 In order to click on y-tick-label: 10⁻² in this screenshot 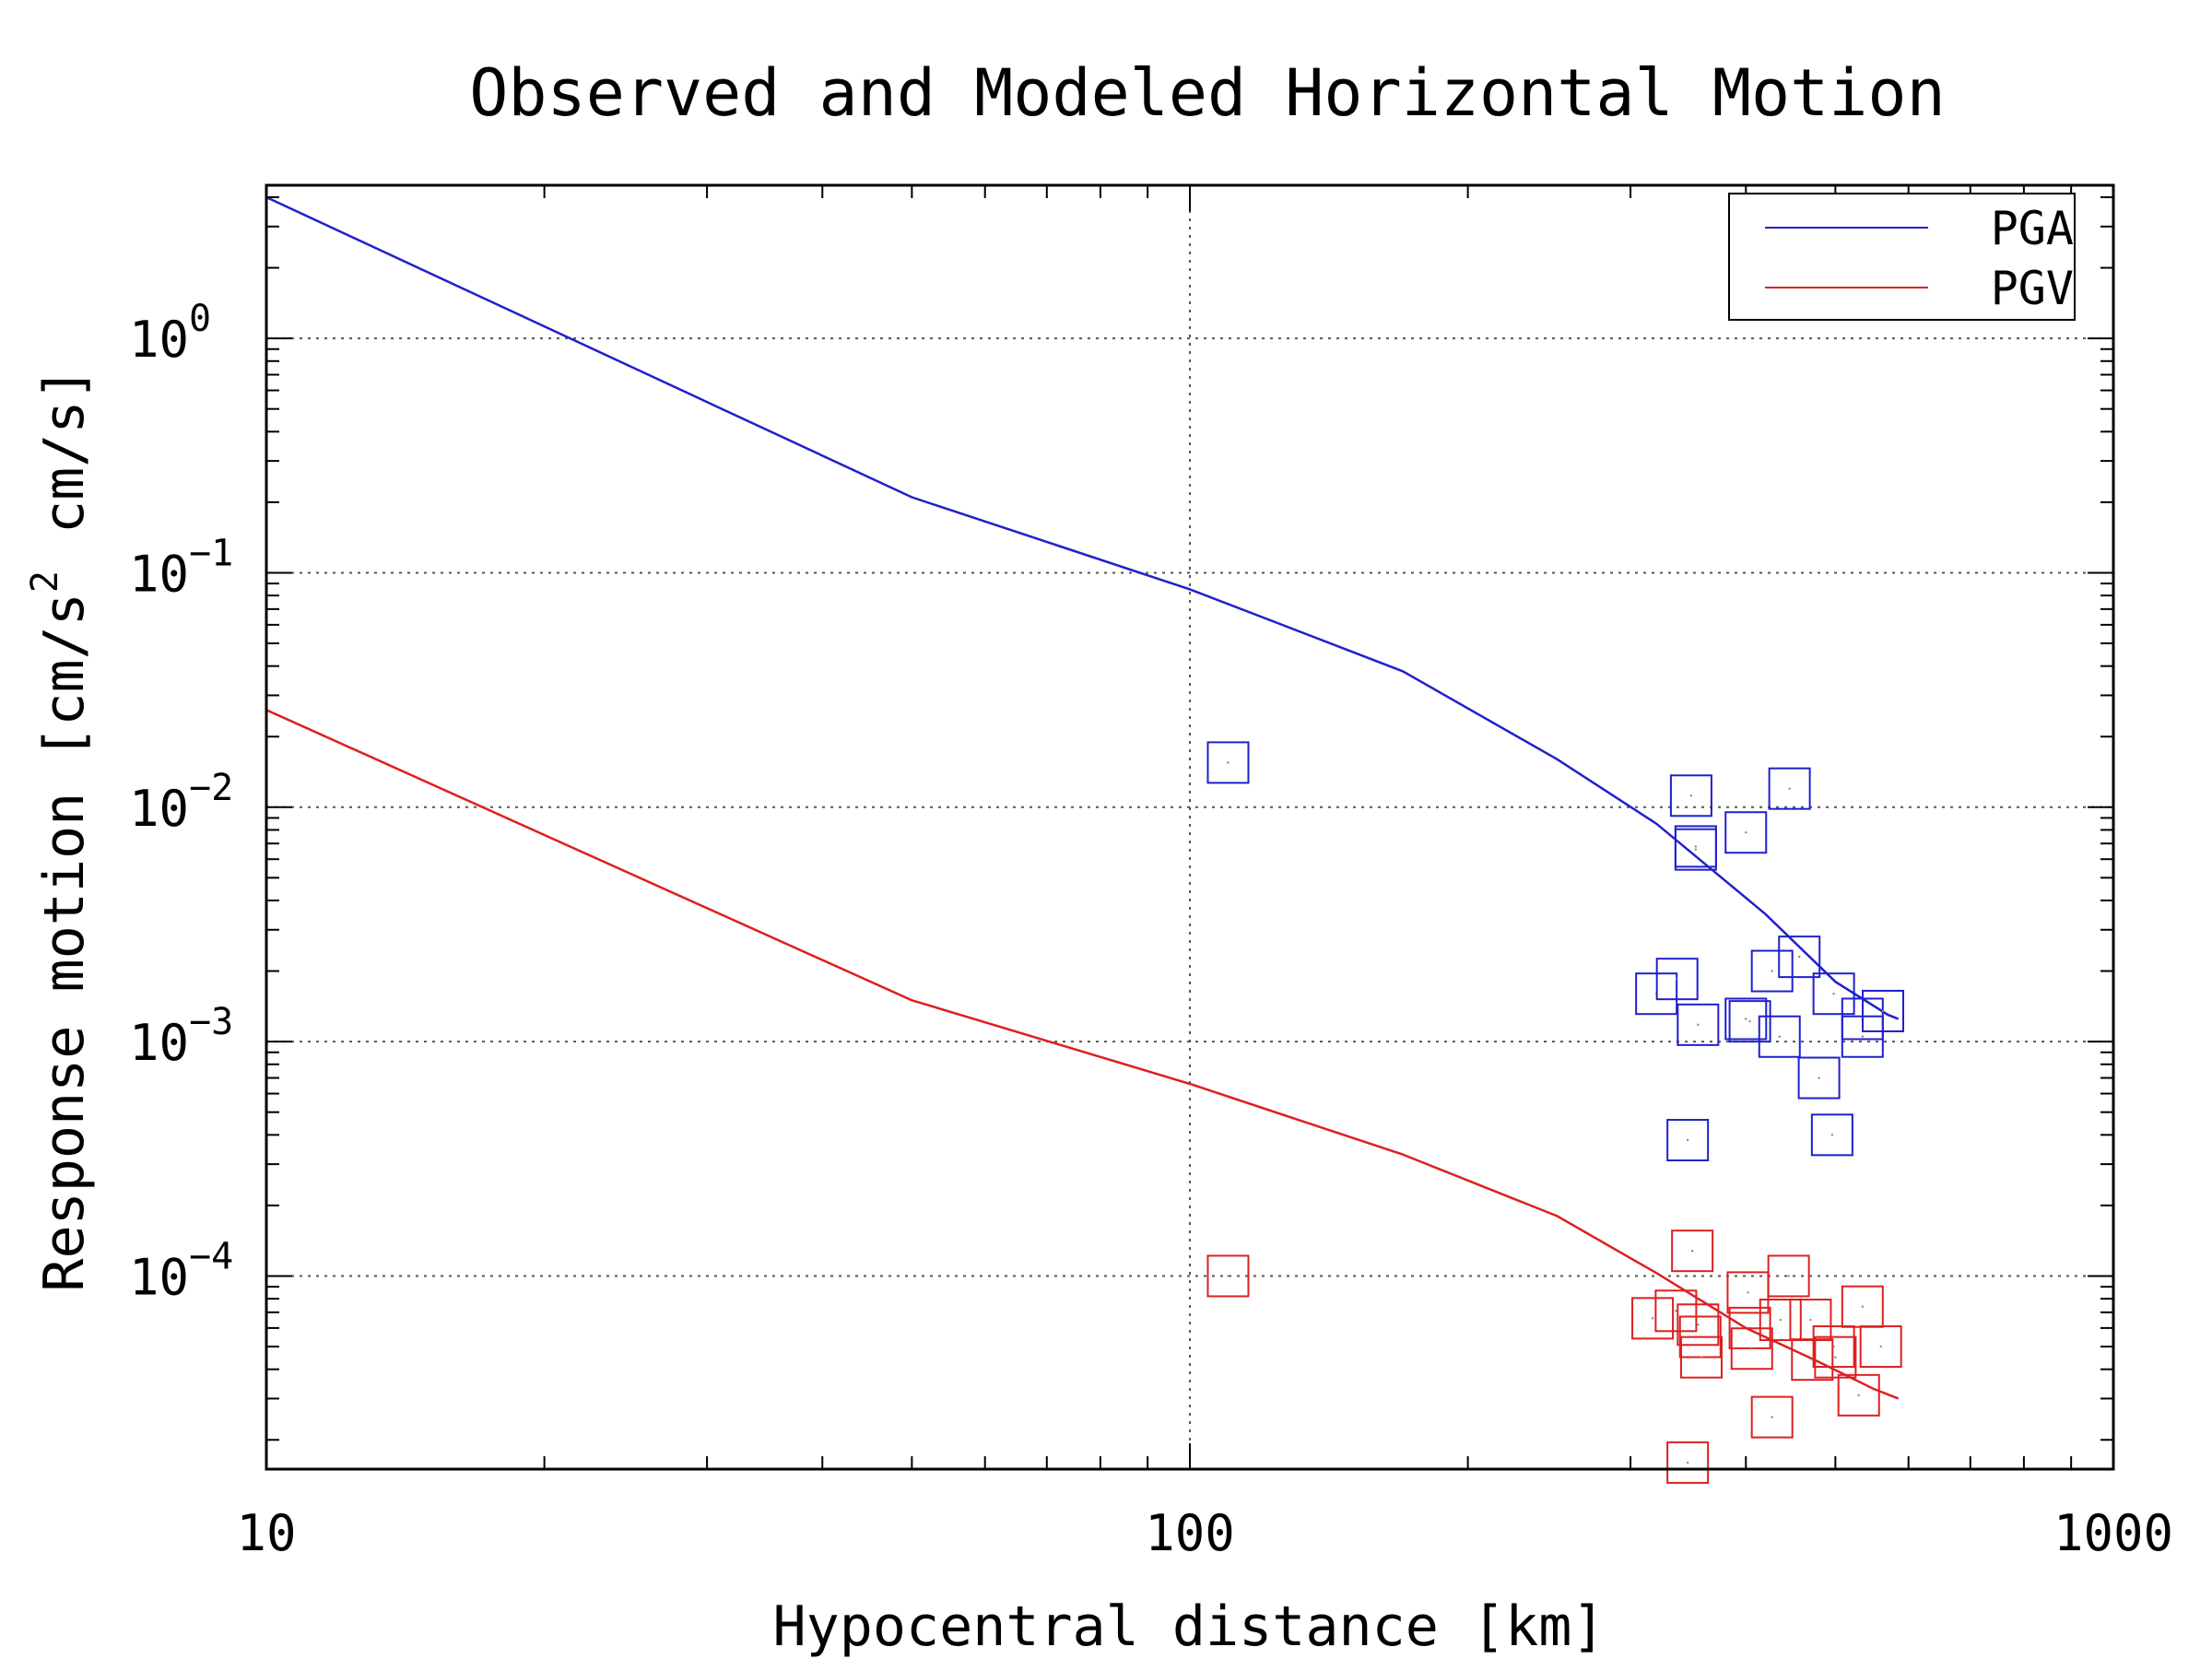, I will do `click(181, 802)`.